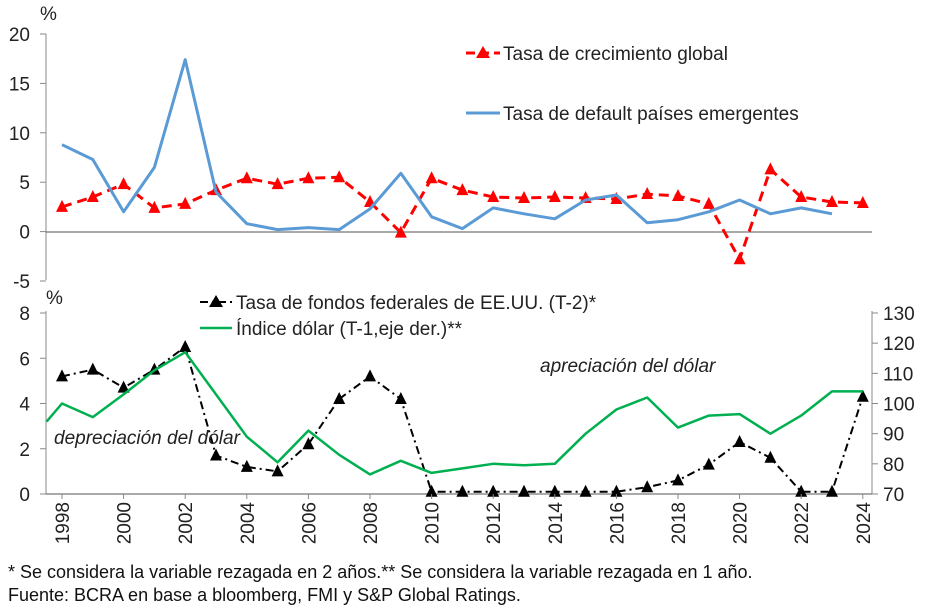 Image resolution: width=933 pixels, height=609 pixels. I want to click on top-y-tick-label: 0, so click(24, 233).